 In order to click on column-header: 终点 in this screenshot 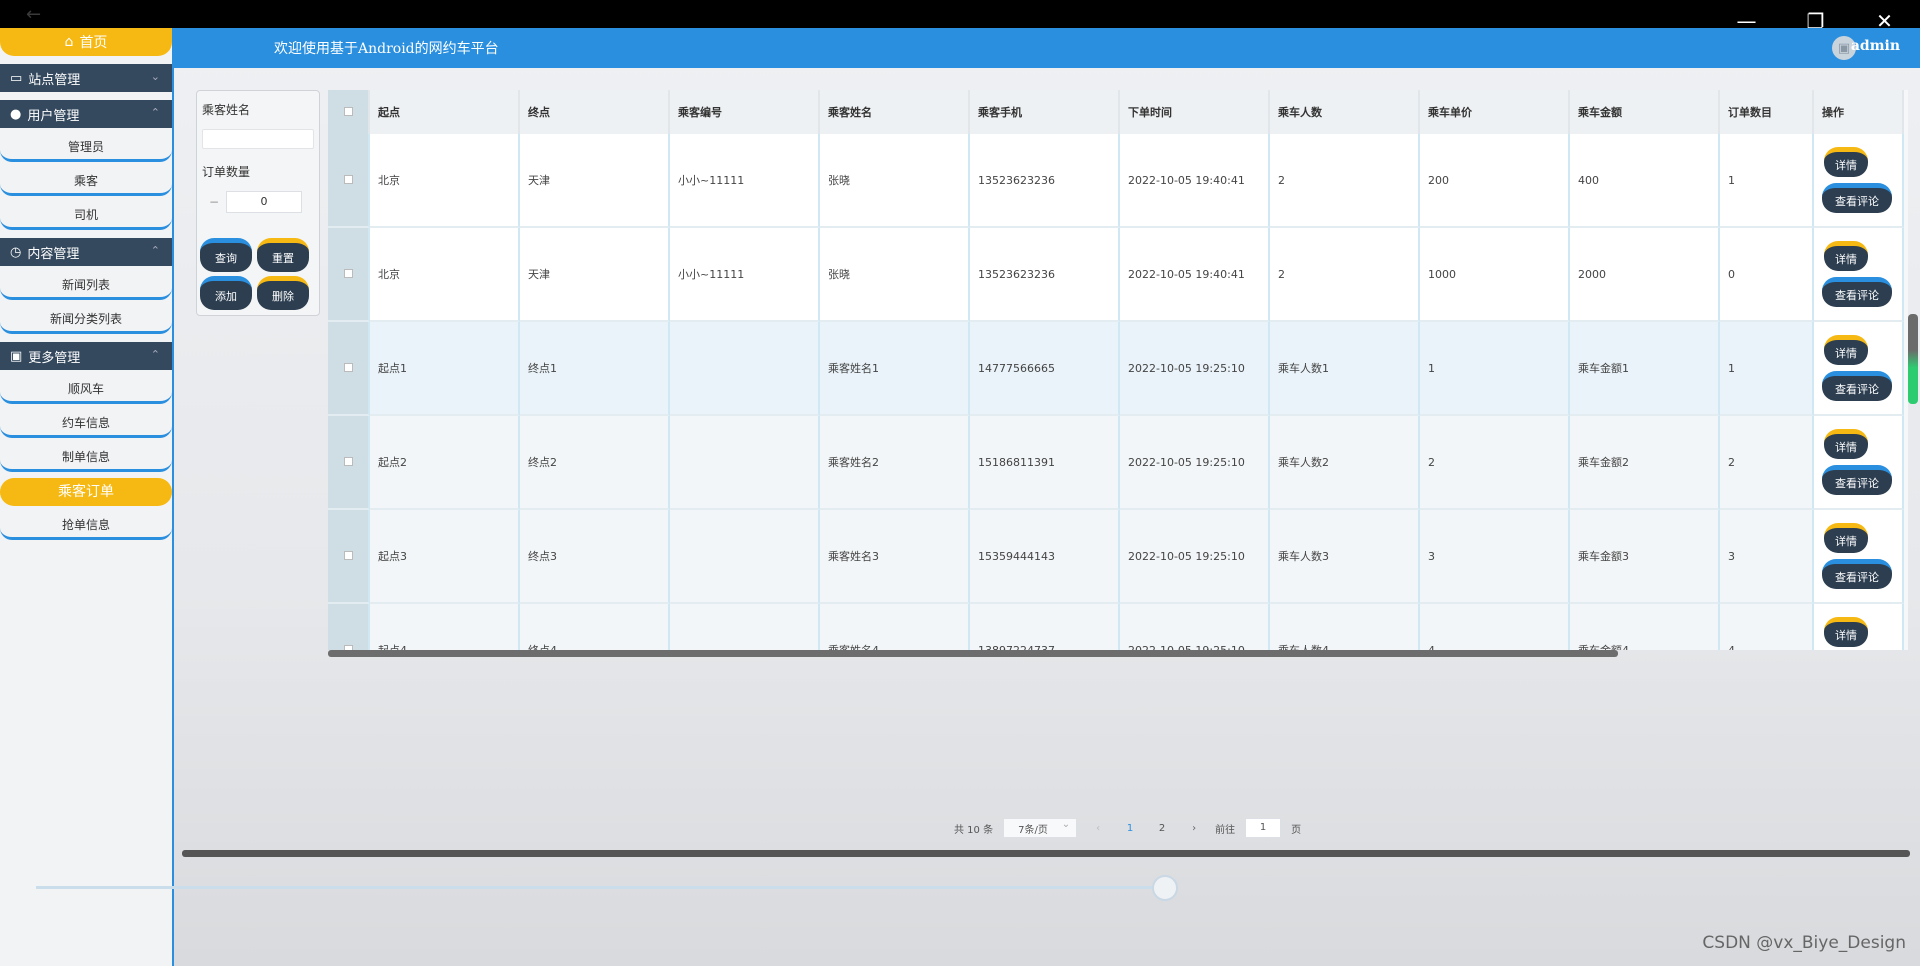, I will do `click(595, 112)`.